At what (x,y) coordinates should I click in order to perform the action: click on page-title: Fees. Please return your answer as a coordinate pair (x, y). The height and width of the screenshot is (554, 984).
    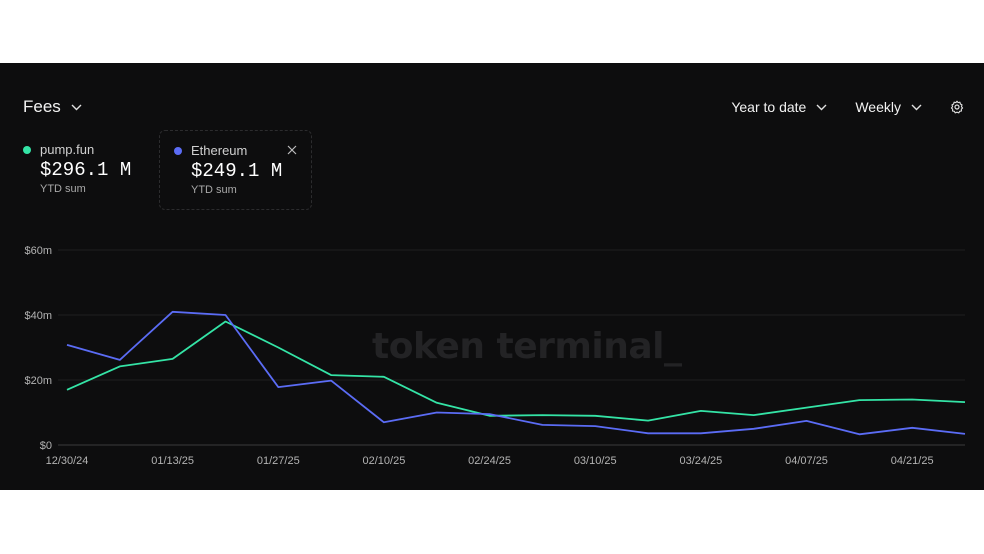
    Looking at the image, I should click on (42, 106).